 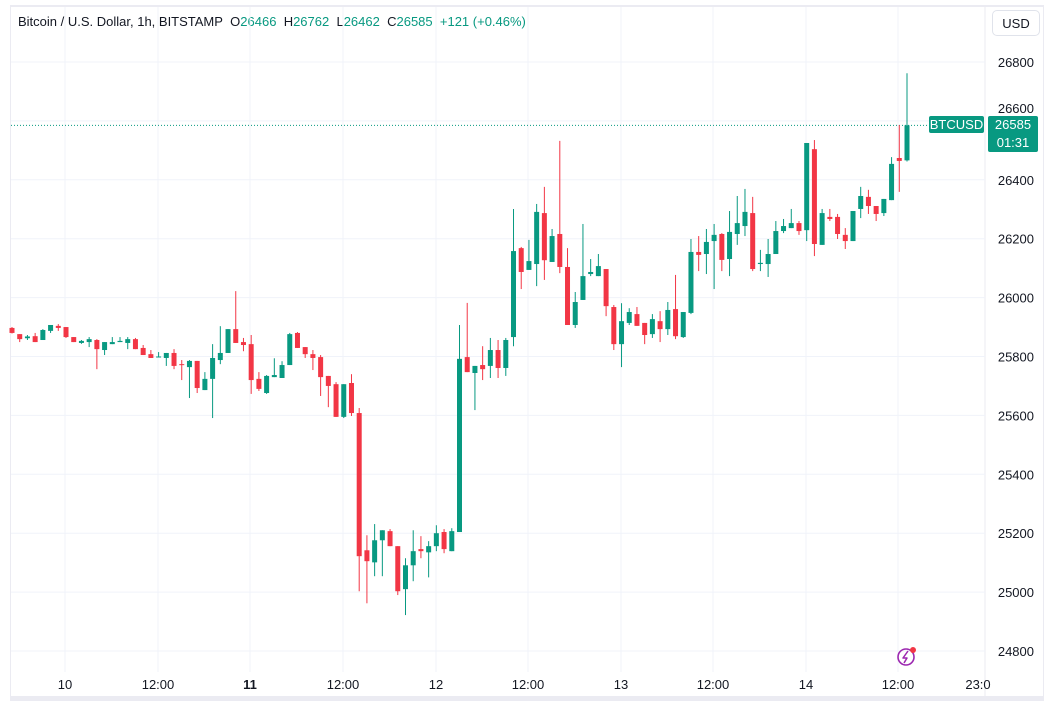 What do you see at coordinates (1016, 239) in the screenshot?
I see `y-tick-label: 26200` at bounding box center [1016, 239].